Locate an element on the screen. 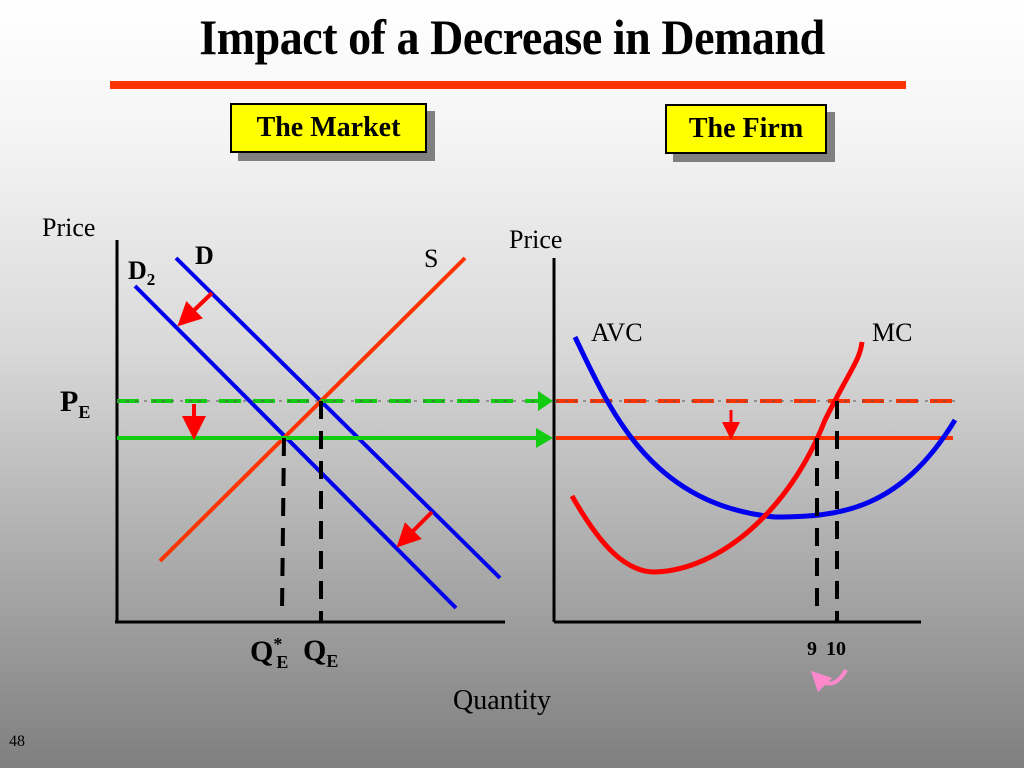  qse-sup: * is located at coordinates (278, 644).